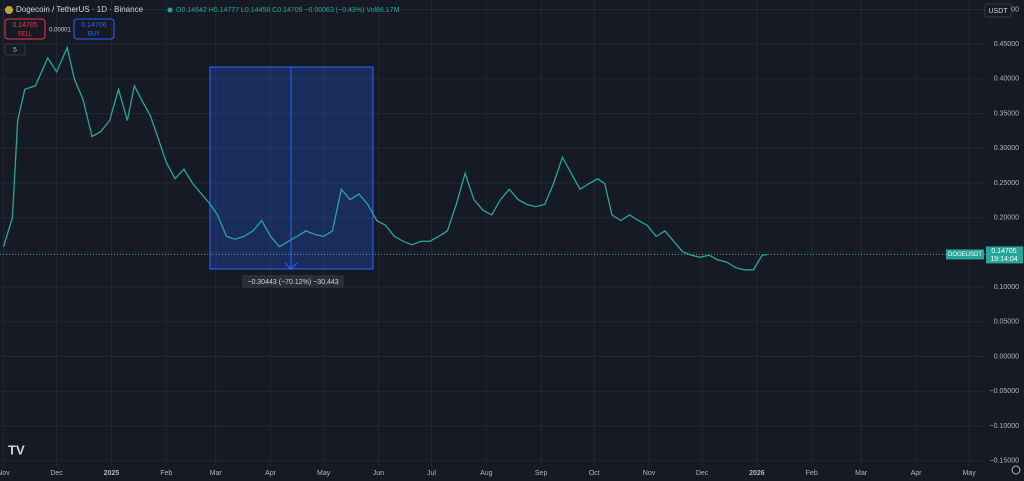 This screenshot has width=1024, height=481. What do you see at coordinates (378, 473) in the screenshot?
I see `x-tick-label: Jun` at bounding box center [378, 473].